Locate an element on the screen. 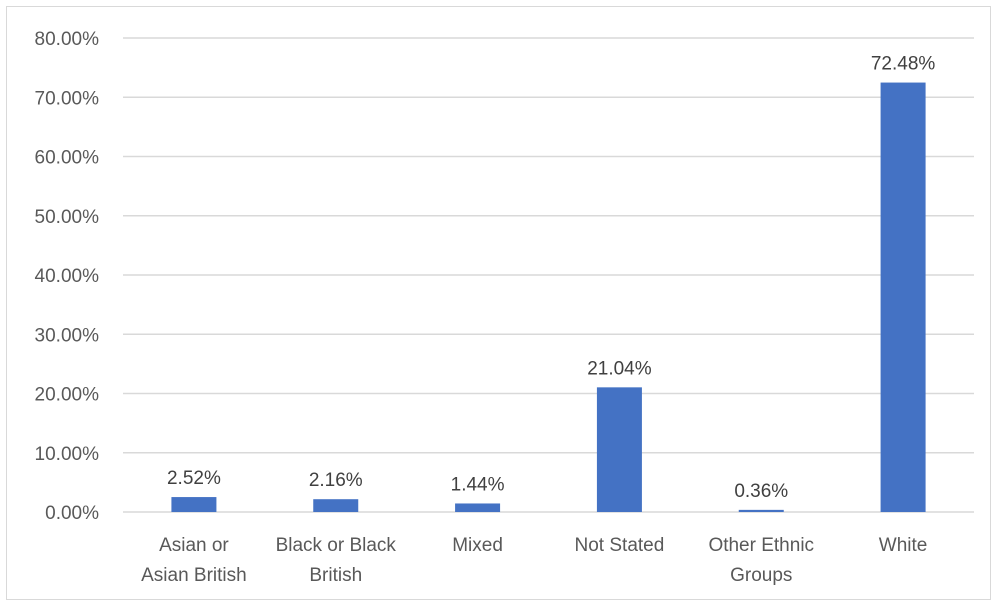 This screenshot has height=602, width=993. y-tick-label: 80.00% is located at coordinates (67, 39).